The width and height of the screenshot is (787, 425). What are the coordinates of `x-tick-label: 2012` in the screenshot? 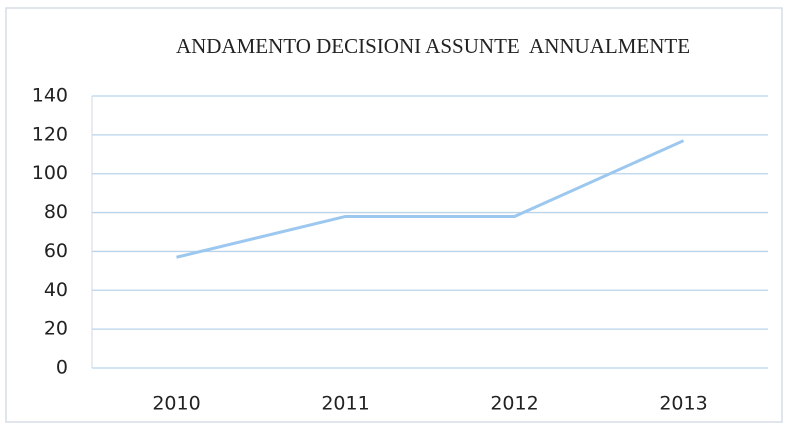 It's located at (514, 404).